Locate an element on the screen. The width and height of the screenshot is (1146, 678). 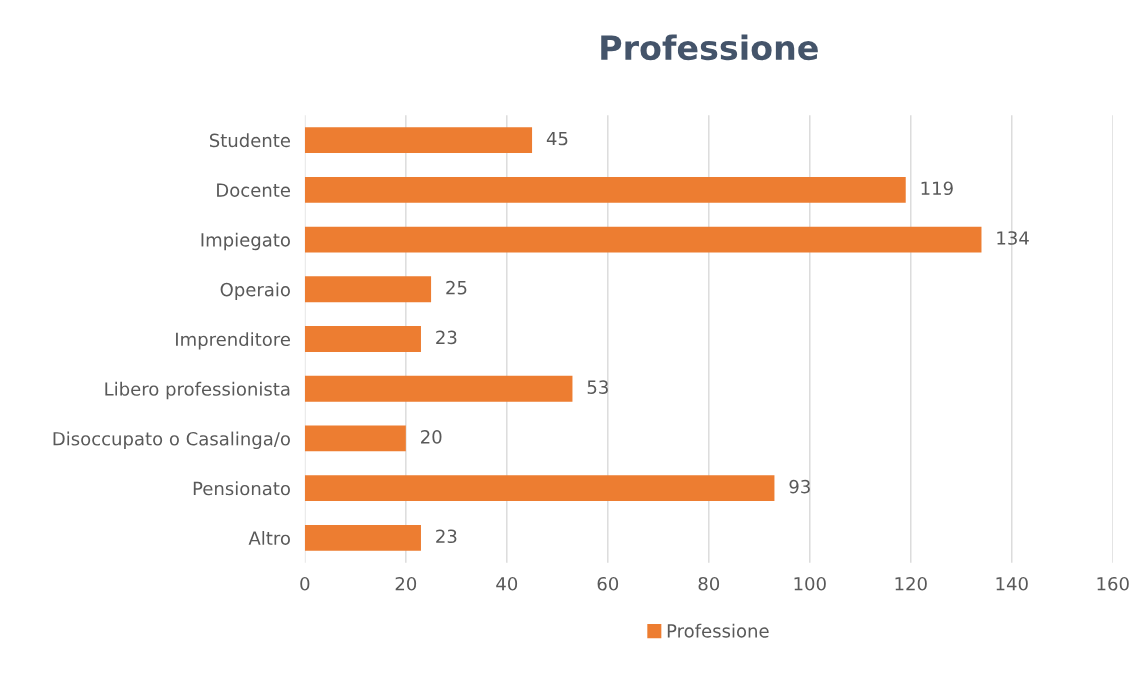
data-label: 134 is located at coordinates (1013, 238).